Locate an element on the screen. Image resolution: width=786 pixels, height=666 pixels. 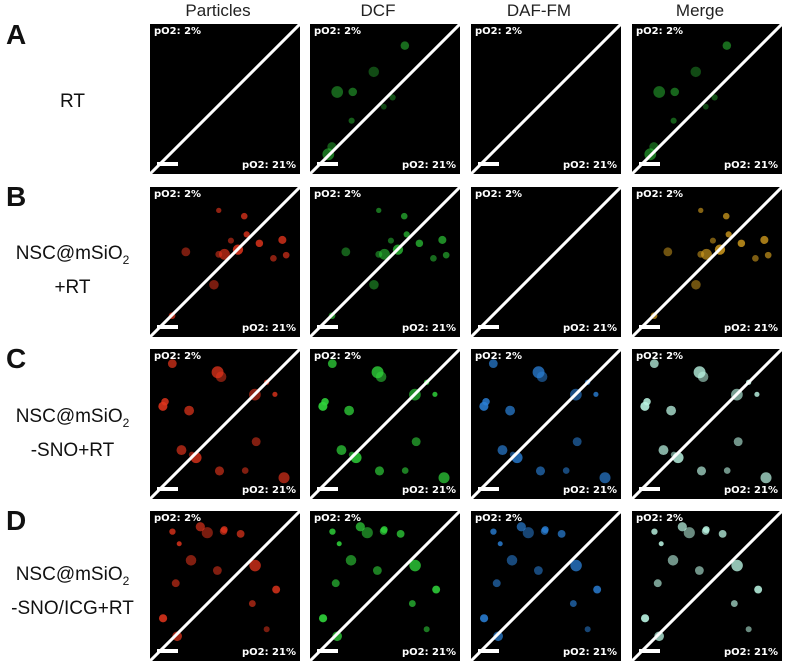
row-label-d: NSC@mSiO2 -SNO/ICG+RT is located at coordinates (72, 592).